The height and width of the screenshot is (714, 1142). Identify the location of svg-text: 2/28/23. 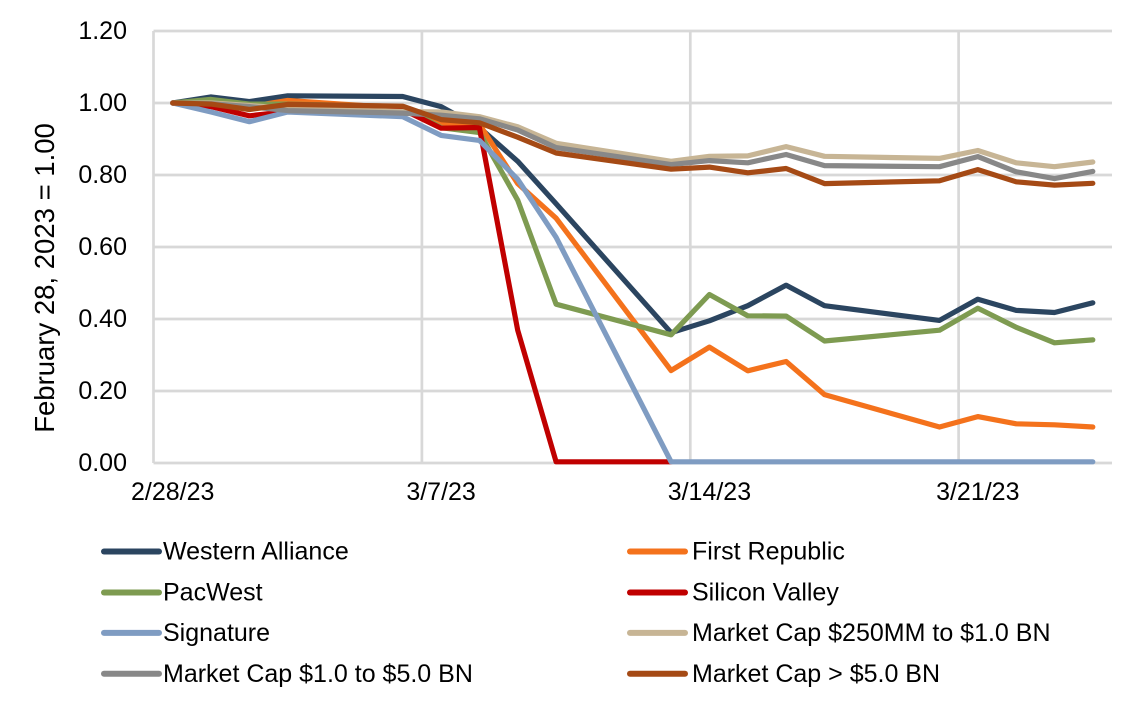
(172, 492).